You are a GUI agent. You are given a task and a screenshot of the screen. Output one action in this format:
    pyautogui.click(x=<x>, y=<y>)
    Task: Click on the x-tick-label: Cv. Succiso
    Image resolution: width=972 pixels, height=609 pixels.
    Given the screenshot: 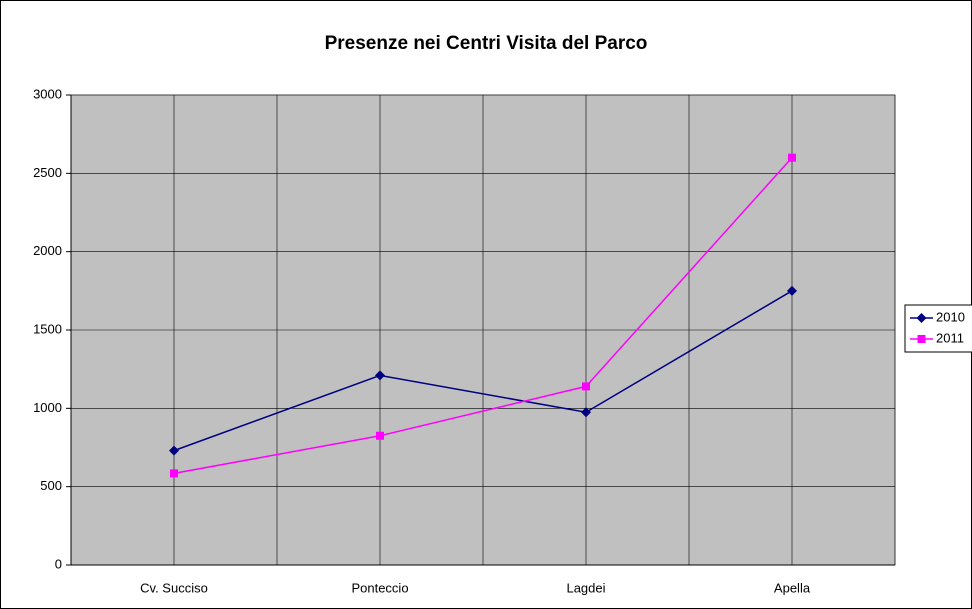 What is the action you would take?
    pyautogui.click(x=174, y=587)
    